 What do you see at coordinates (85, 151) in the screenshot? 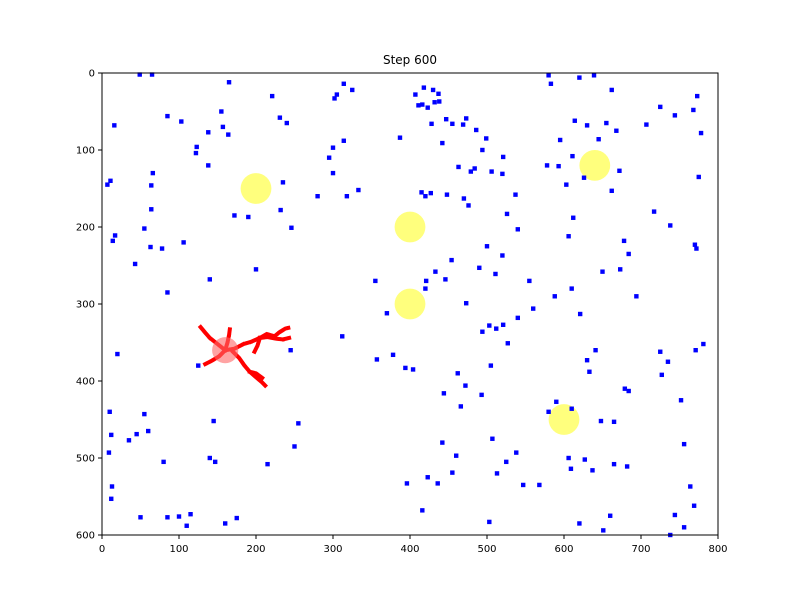
I see `y-tick-label: 100` at bounding box center [85, 151].